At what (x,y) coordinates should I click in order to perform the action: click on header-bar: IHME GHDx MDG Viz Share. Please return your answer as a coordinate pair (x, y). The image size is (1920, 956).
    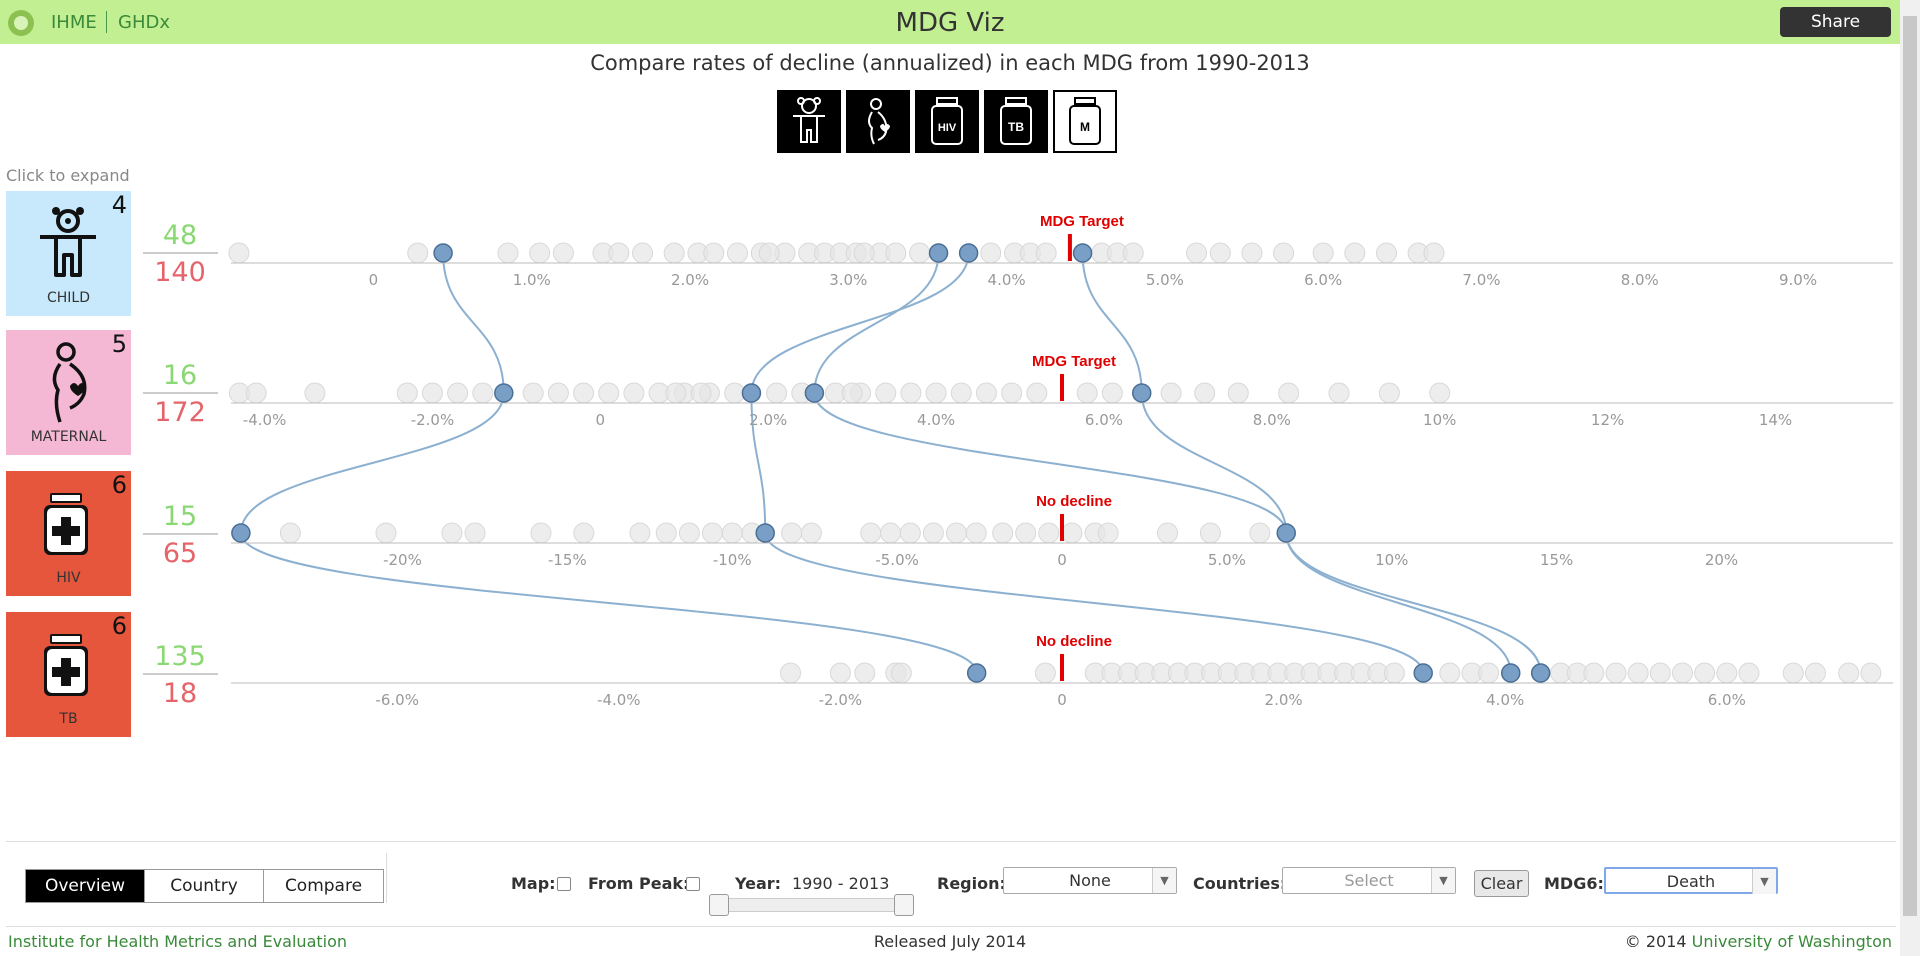
    Looking at the image, I should click on (960, 22).